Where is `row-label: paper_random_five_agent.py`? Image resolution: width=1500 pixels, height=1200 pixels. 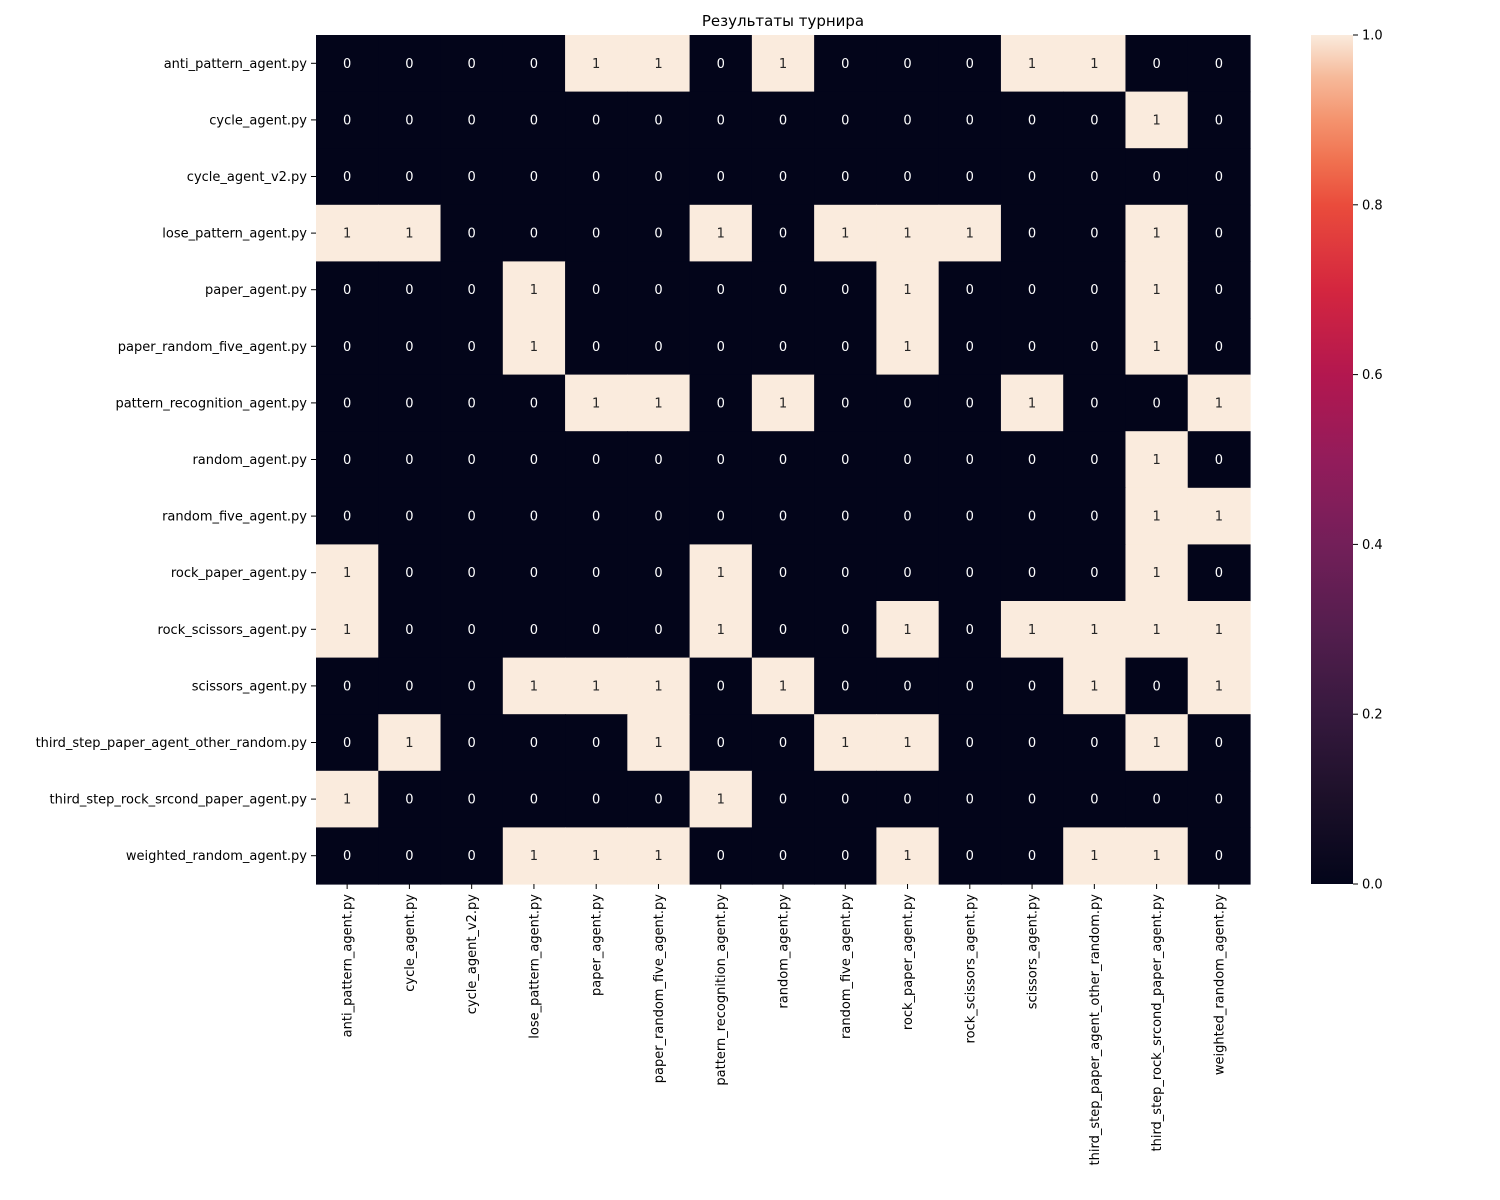
row-label: paper_random_five_agent.py is located at coordinates (213, 347).